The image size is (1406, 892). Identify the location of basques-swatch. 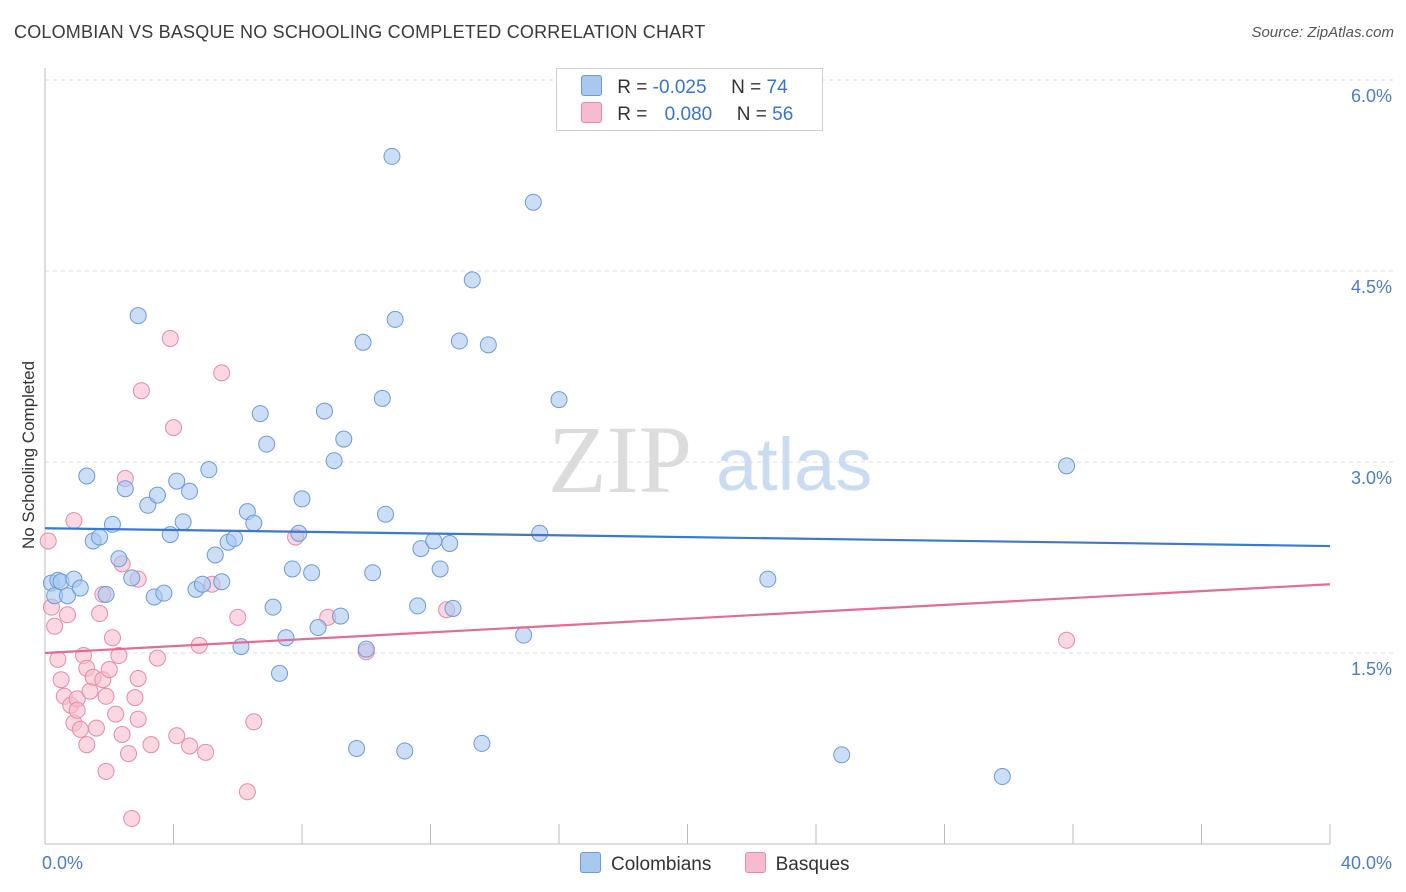
(755, 862).